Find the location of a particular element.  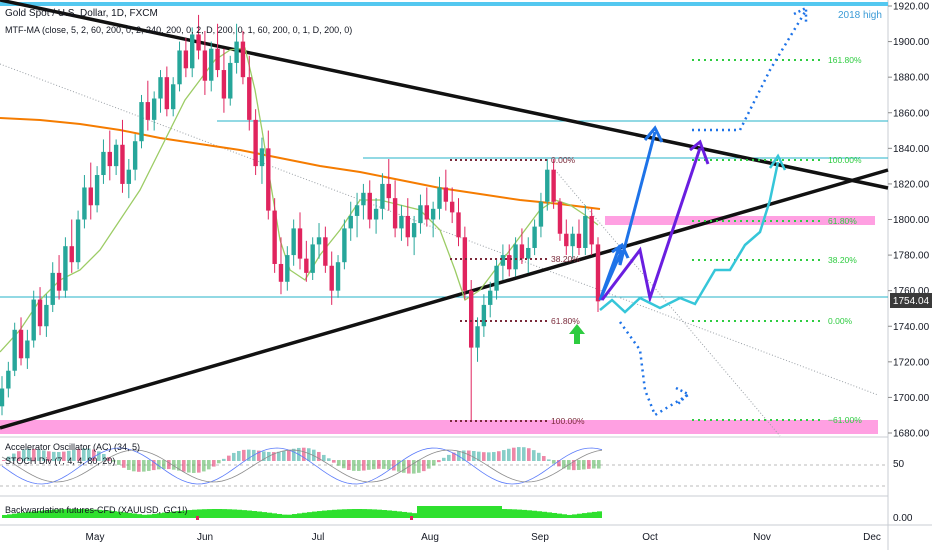

fib-right-1618-label: 161.80% is located at coordinates (845, 60).